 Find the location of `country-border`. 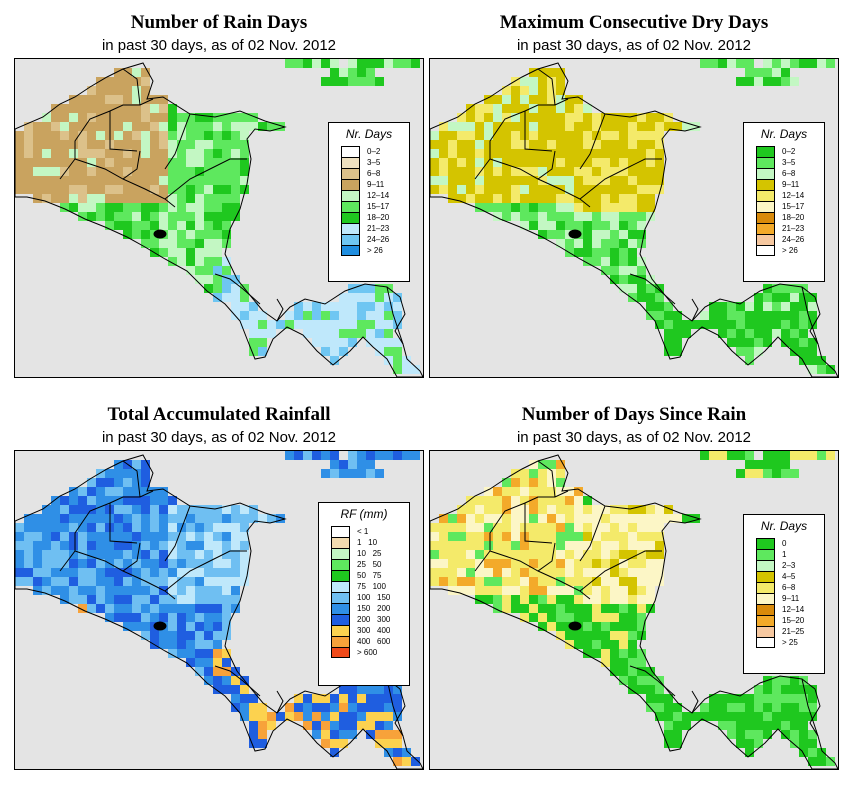

country-border is located at coordinates (131, 87).